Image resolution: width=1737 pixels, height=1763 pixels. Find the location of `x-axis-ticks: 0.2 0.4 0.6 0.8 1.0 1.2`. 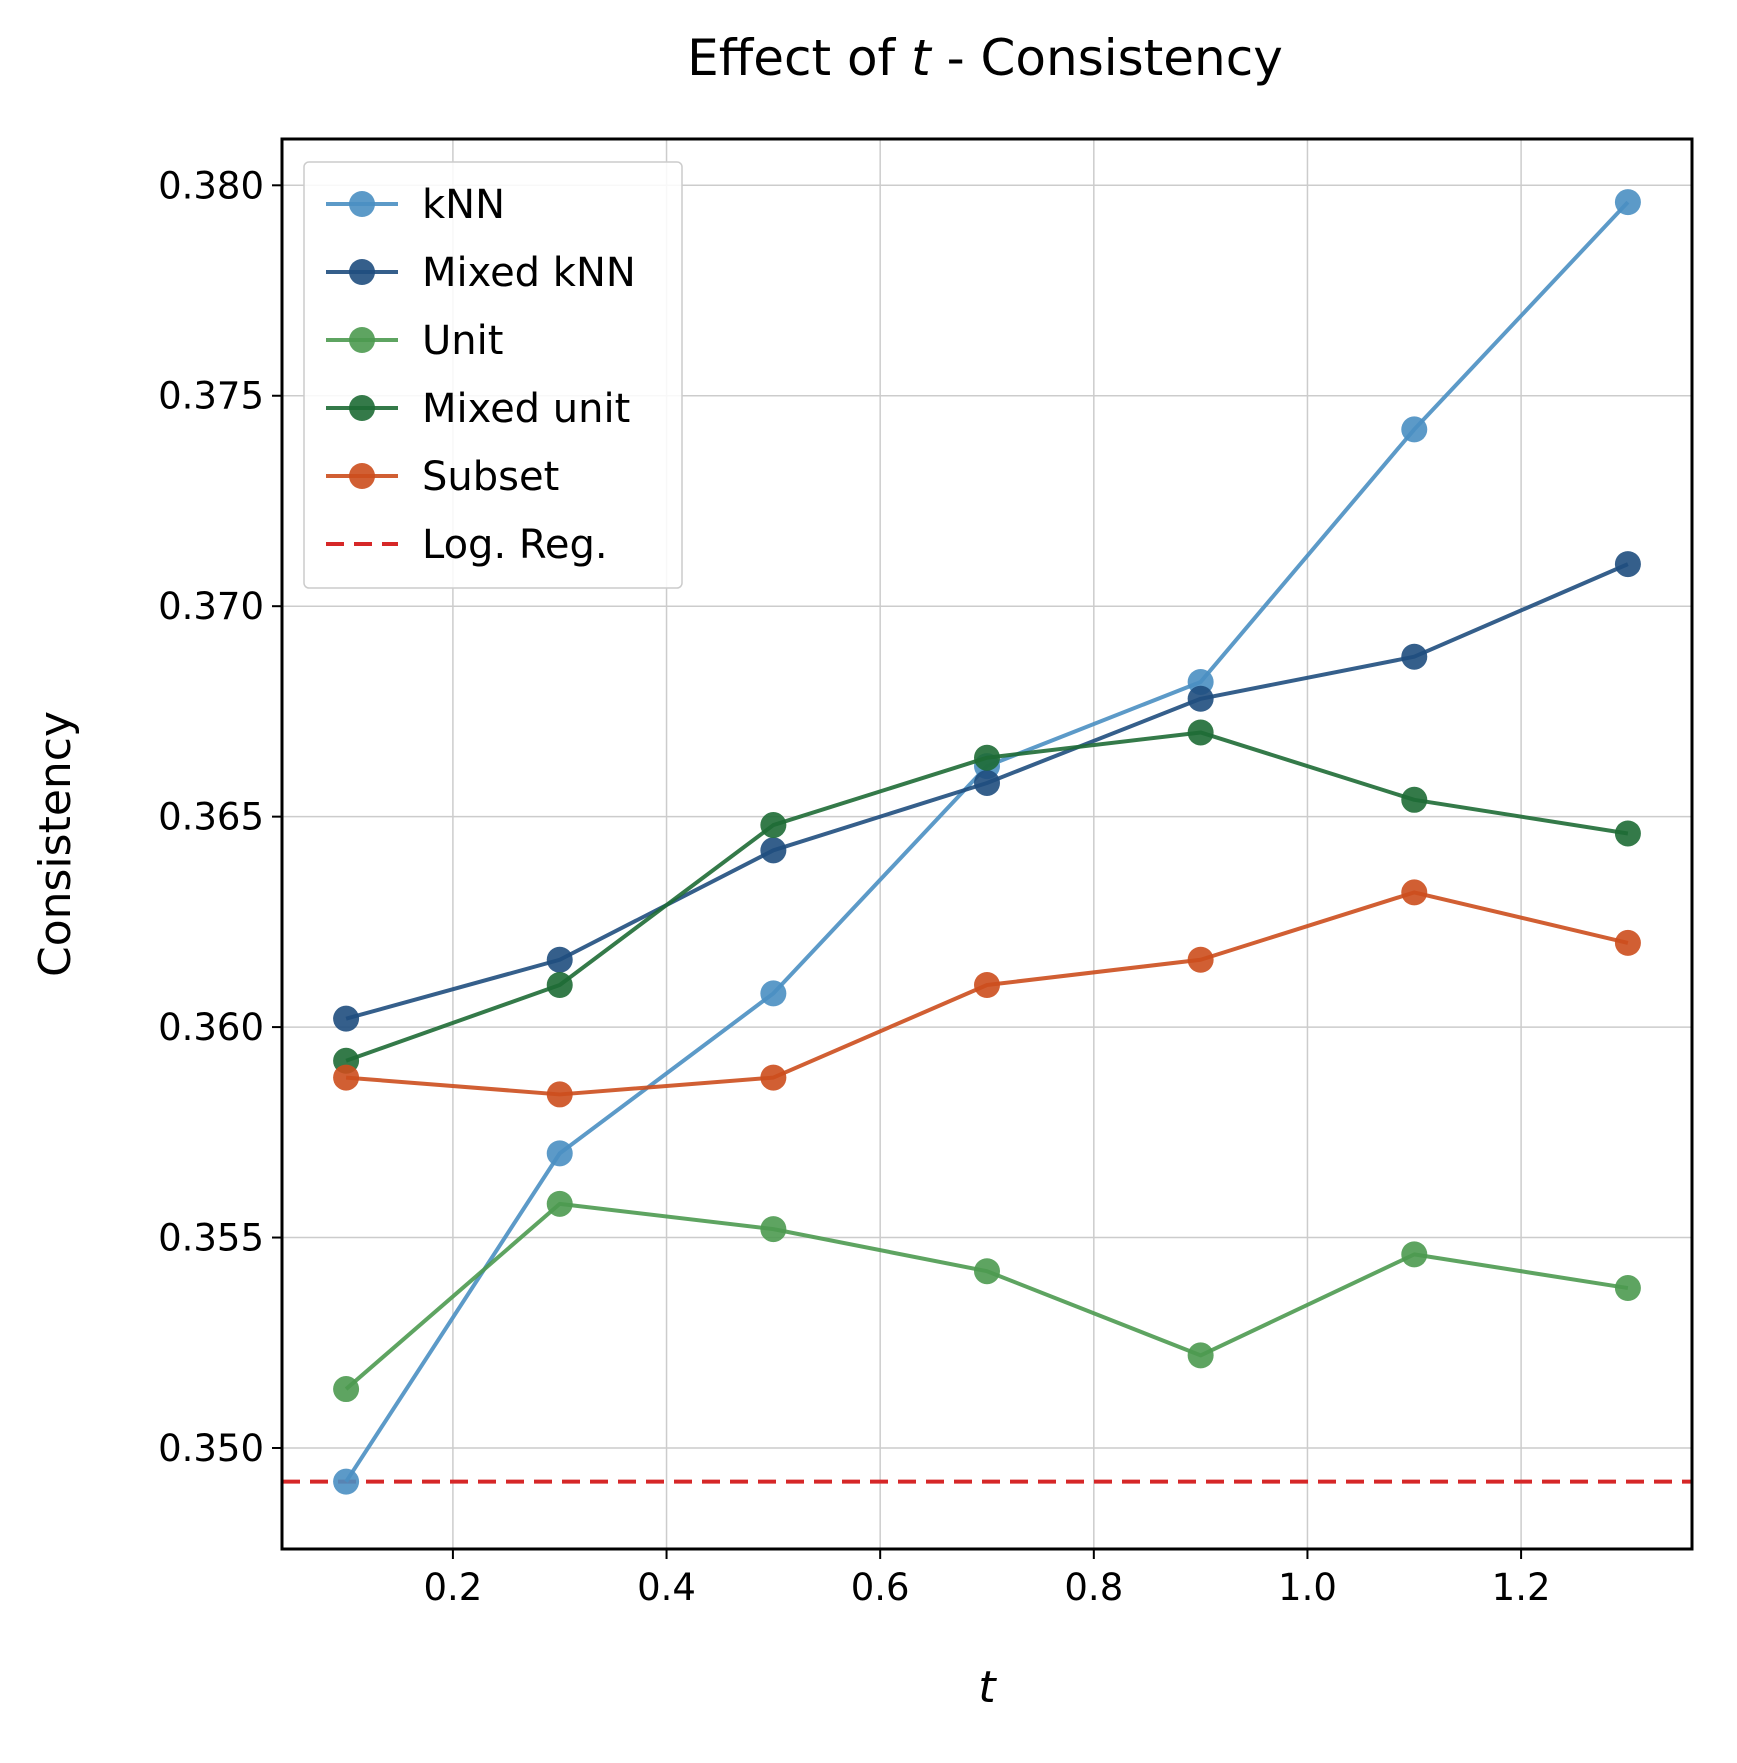

x-axis-ticks: 0.2 0.4 0.6 0.8 1.0 1.2 is located at coordinates (987, 1579).